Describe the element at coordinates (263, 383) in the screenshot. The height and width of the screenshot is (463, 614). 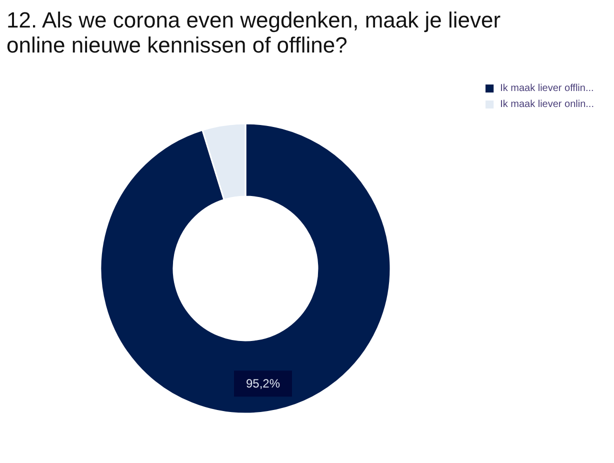
I see `data-label: 95,2%` at that location.